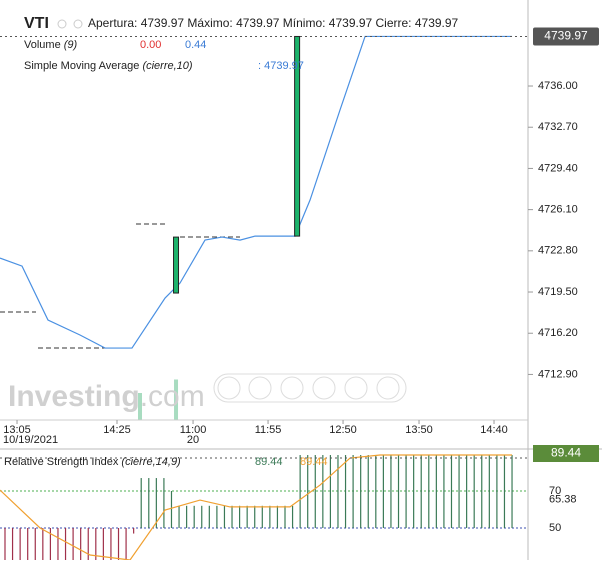 This screenshot has height=565, width=602. I want to click on x-tick-label: 14:40, so click(494, 430).